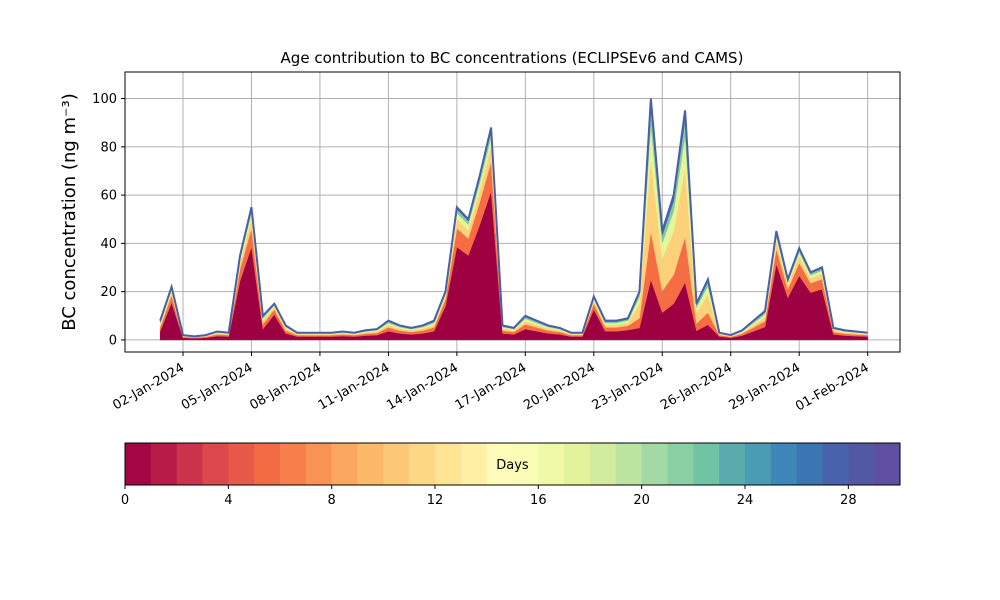 The width and height of the screenshot is (1000, 600). I want to click on colorbar-tick-label: 28, so click(848, 500).